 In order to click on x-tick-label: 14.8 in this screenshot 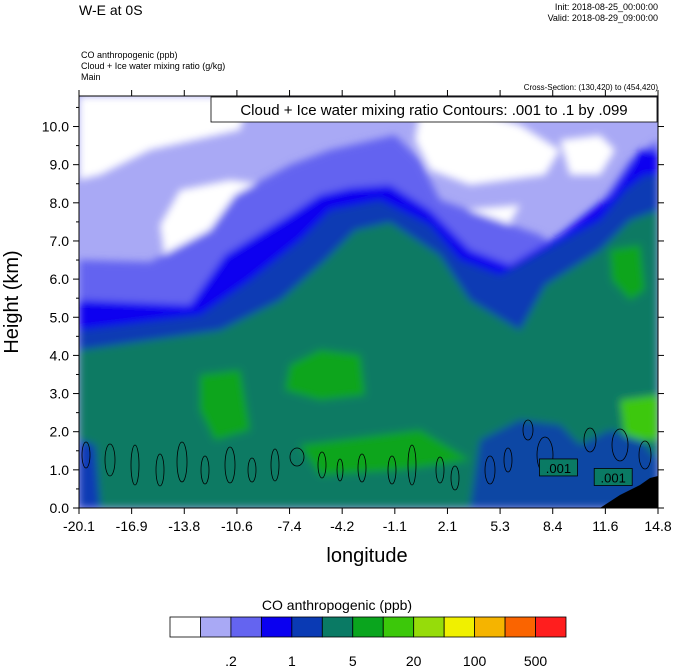, I will do `click(657, 526)`.